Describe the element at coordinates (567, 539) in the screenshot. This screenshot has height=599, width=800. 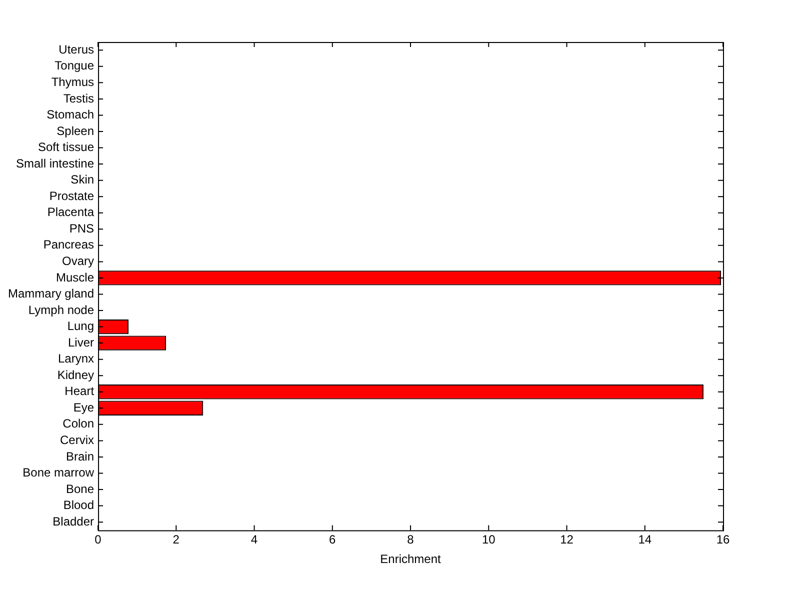
I see `x-tick-label: 12` at that location.